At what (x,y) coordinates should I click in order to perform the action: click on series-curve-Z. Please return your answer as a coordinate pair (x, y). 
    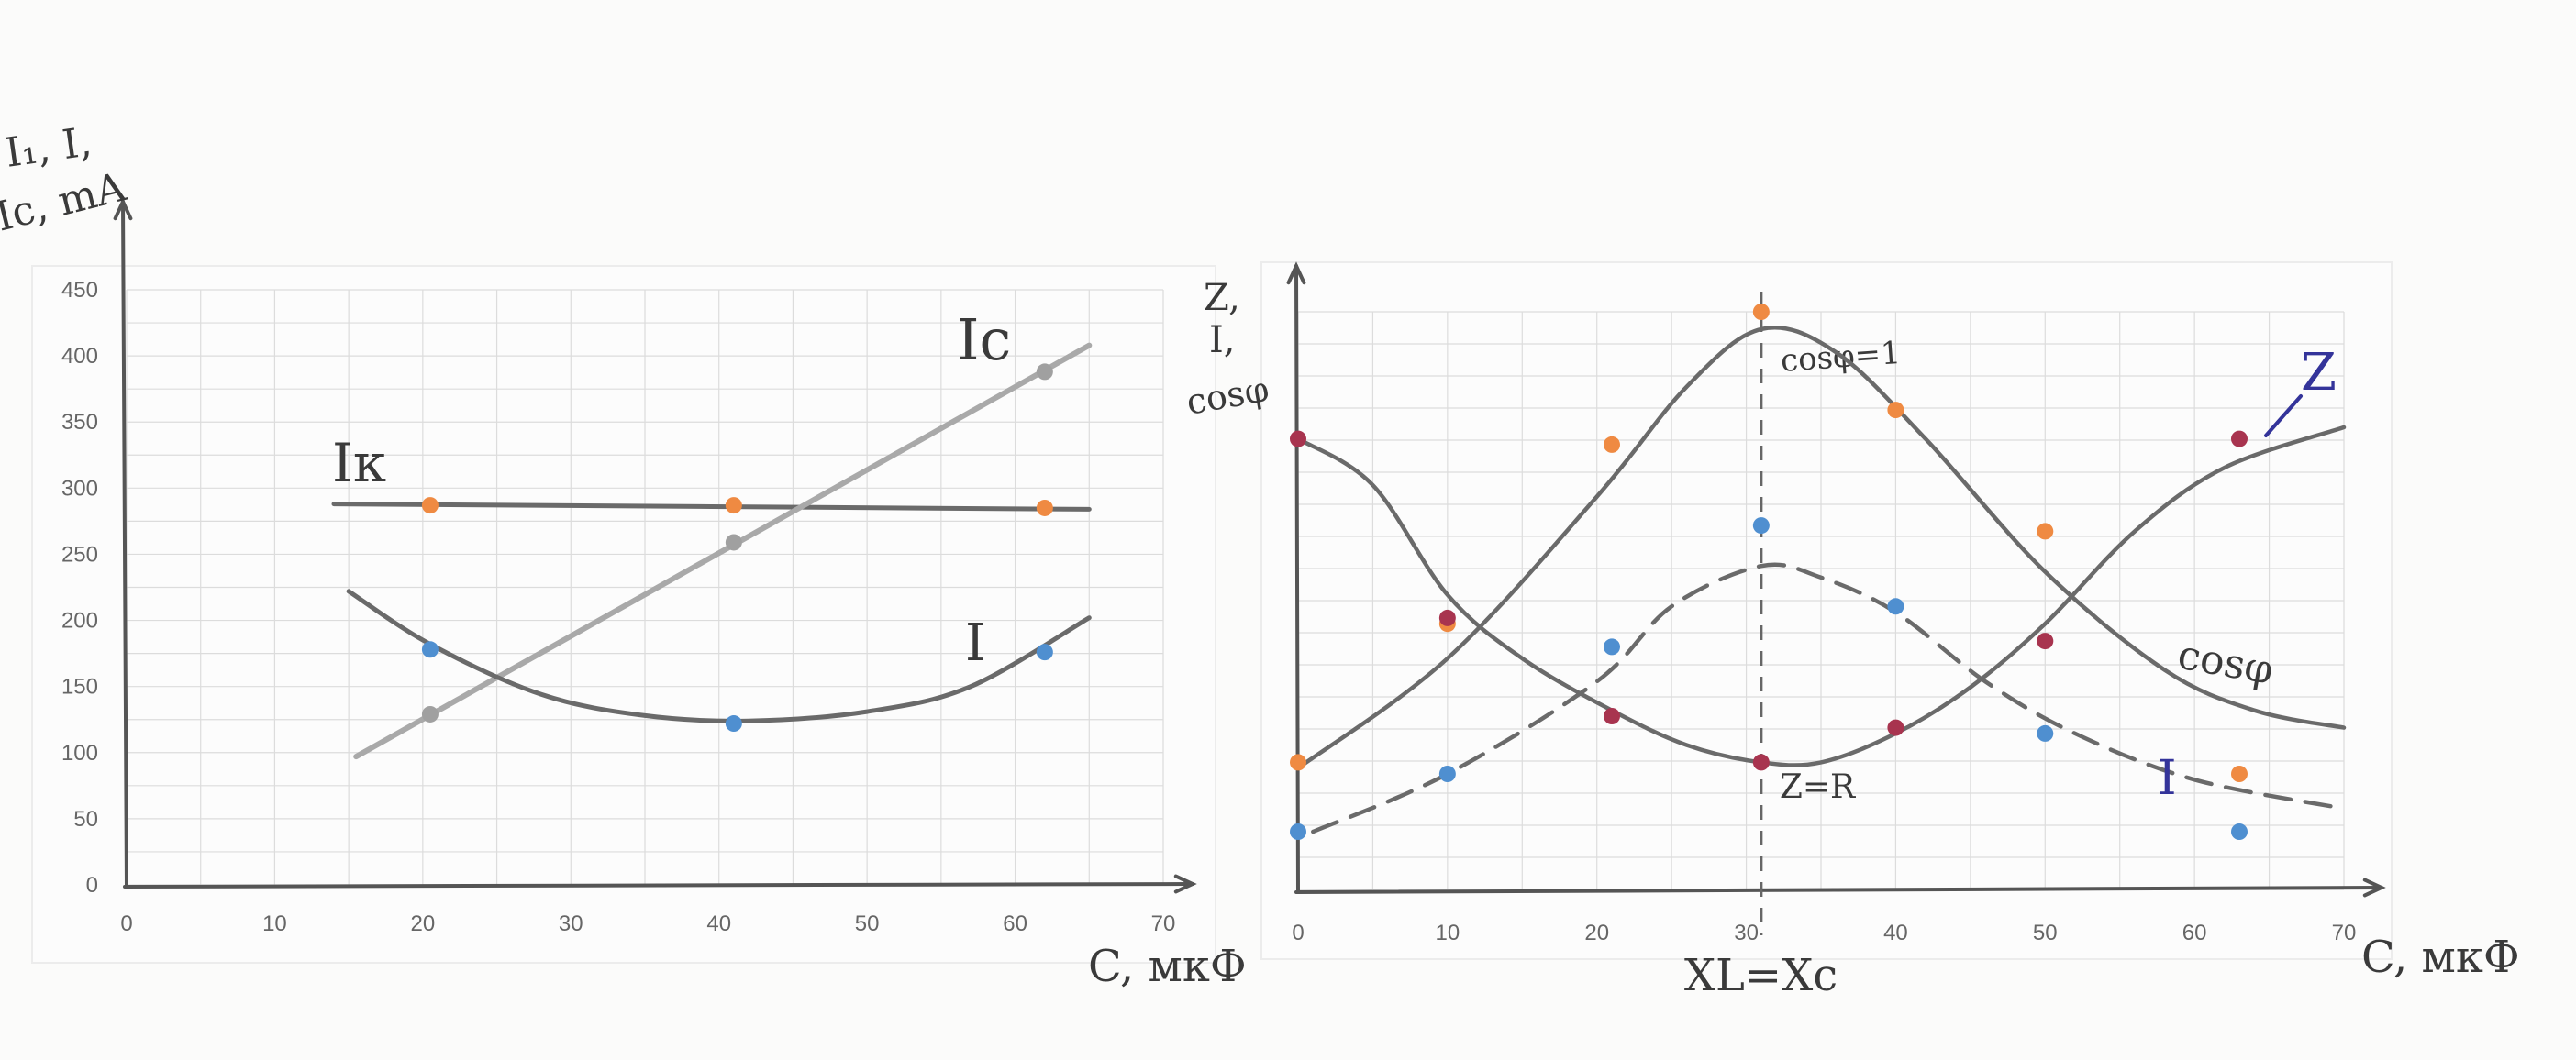
    Looking at the image, I should click on (1821, 596).